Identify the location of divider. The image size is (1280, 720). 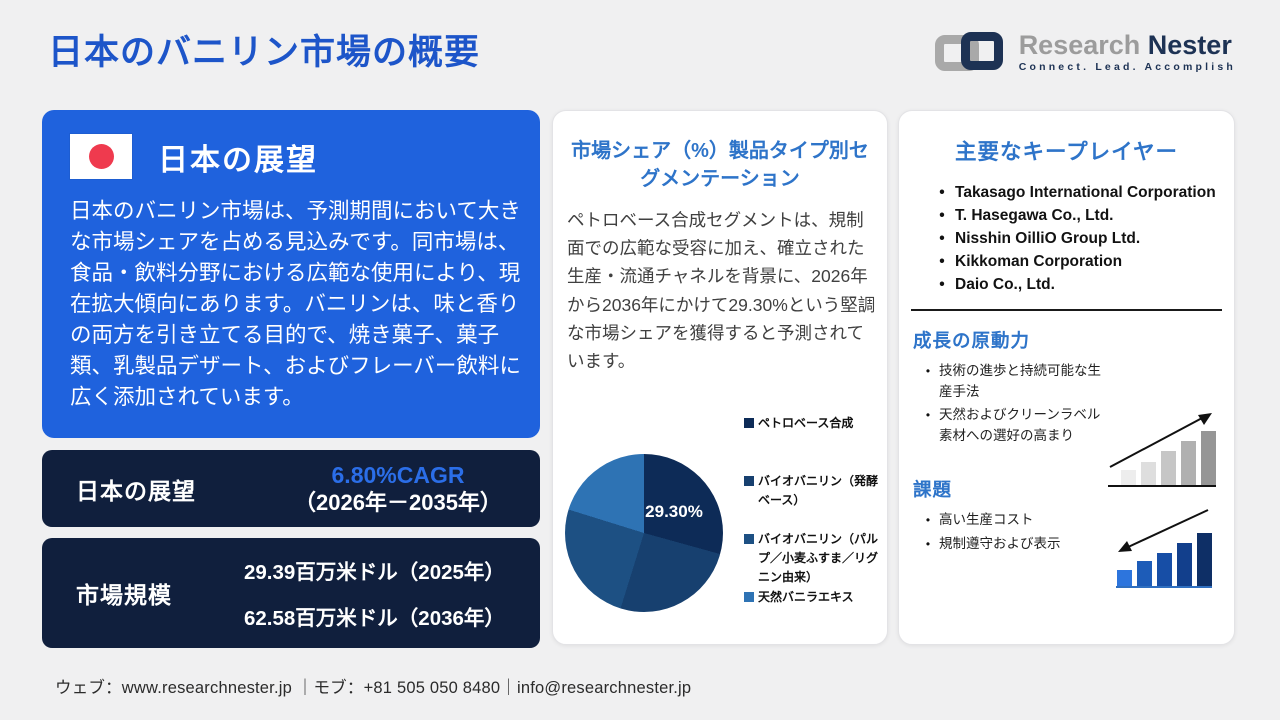
(1066, 310).